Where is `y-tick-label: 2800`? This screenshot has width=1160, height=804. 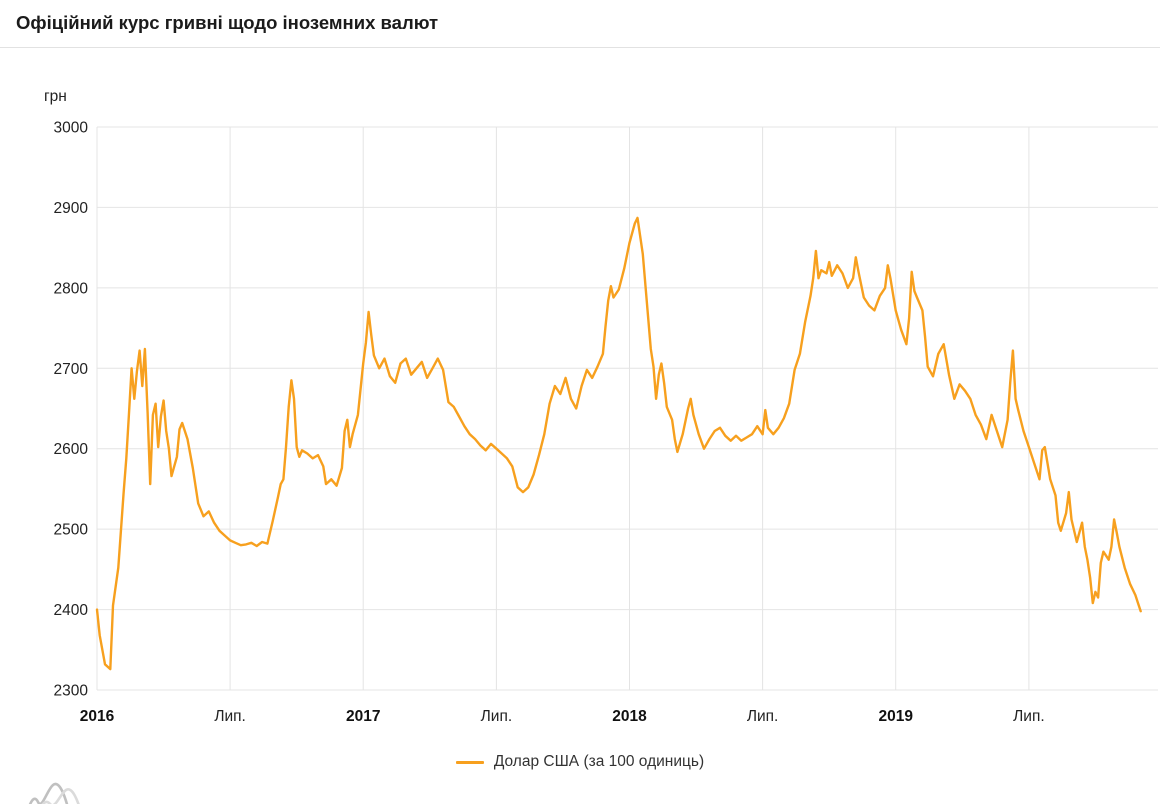 y-tick-label: 2800 is located at coordinates (71, 288).